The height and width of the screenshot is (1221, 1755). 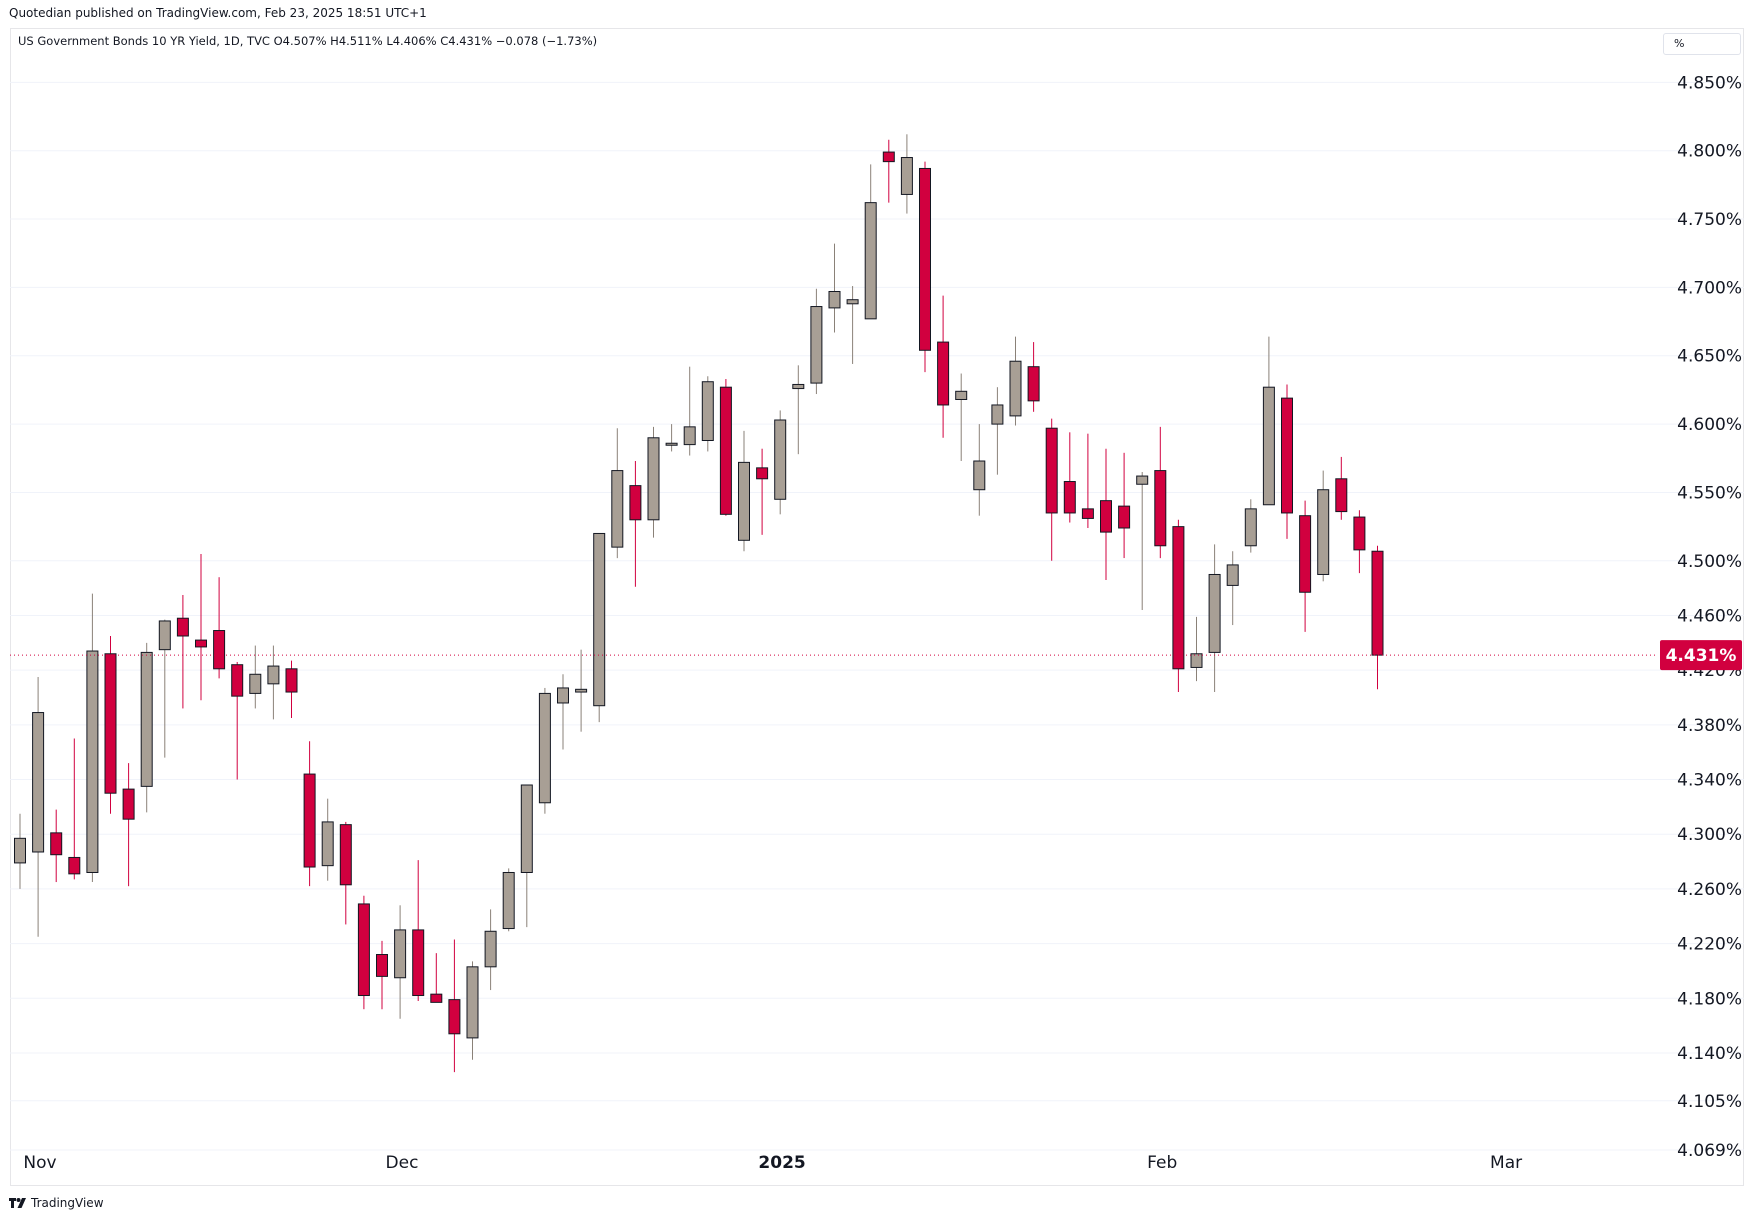 I want to click on unit-selector: %, so click(x=1702, y=44).